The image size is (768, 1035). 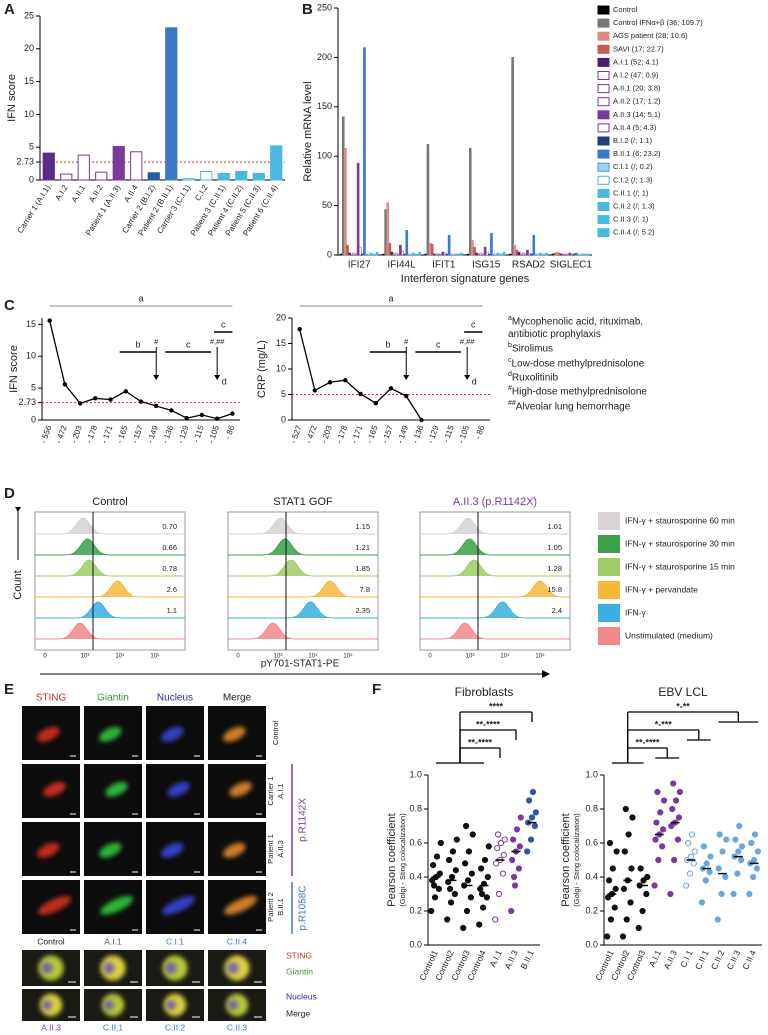 I want to click on annotation-label: #, so click(x=406, y=341).